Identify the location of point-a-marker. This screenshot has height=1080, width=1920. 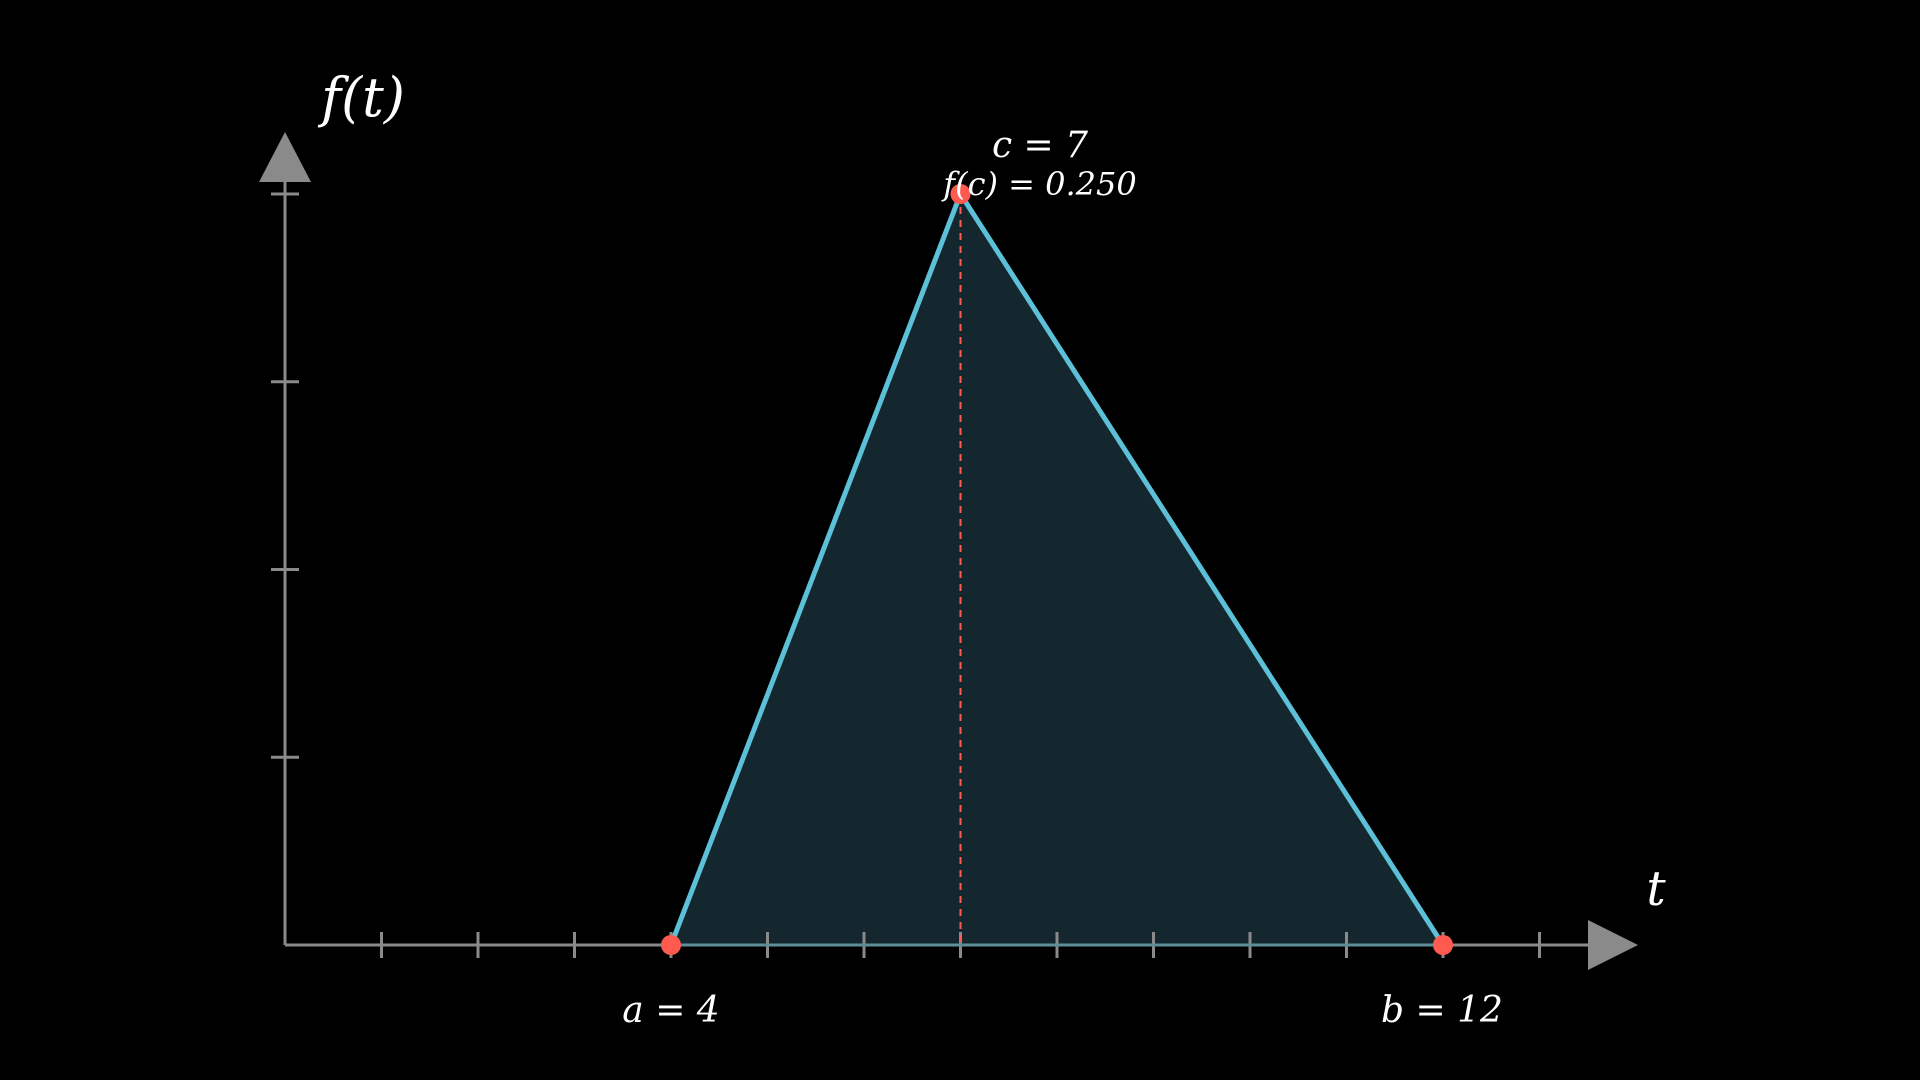
(671, 945).